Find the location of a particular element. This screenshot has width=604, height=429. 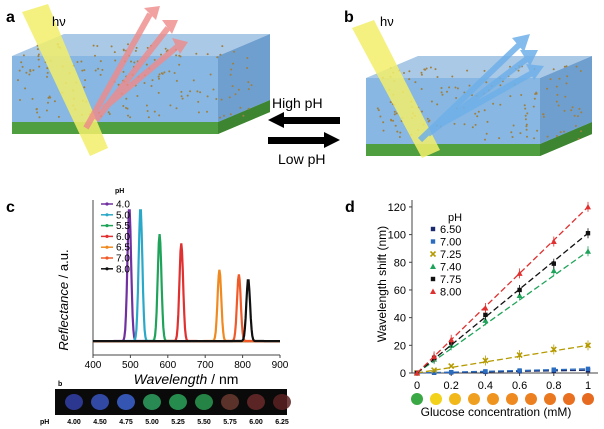

panel-d-series is located at coordinates (502, 289).